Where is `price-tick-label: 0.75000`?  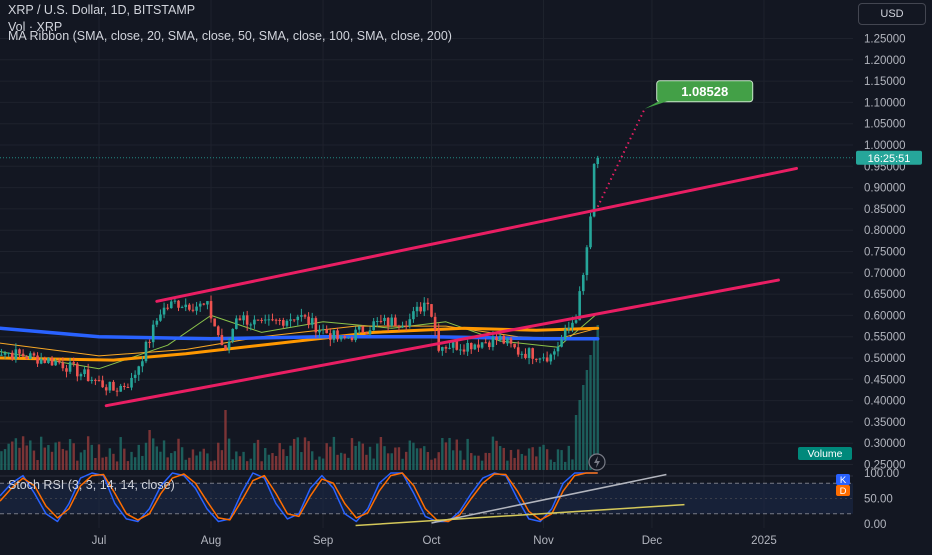
price-tick-label: 0.75000 is located at coordinates (885, 253).